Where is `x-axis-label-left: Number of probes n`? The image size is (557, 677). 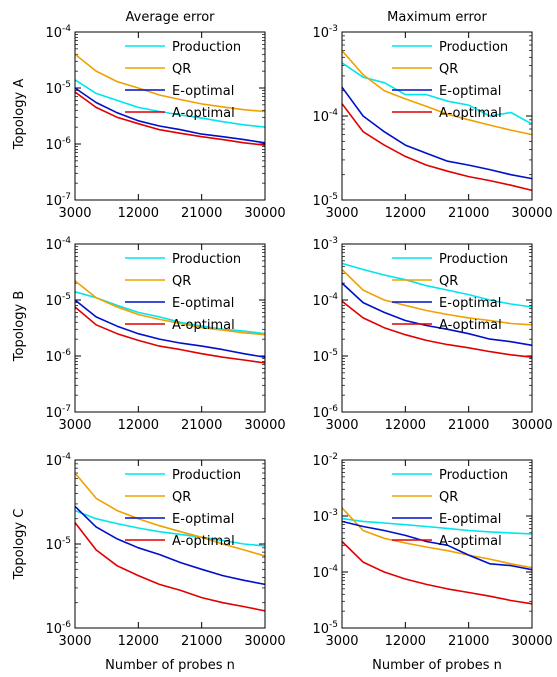
x-axis-label-left: Number of probes n is located at coordinates (170, 665).